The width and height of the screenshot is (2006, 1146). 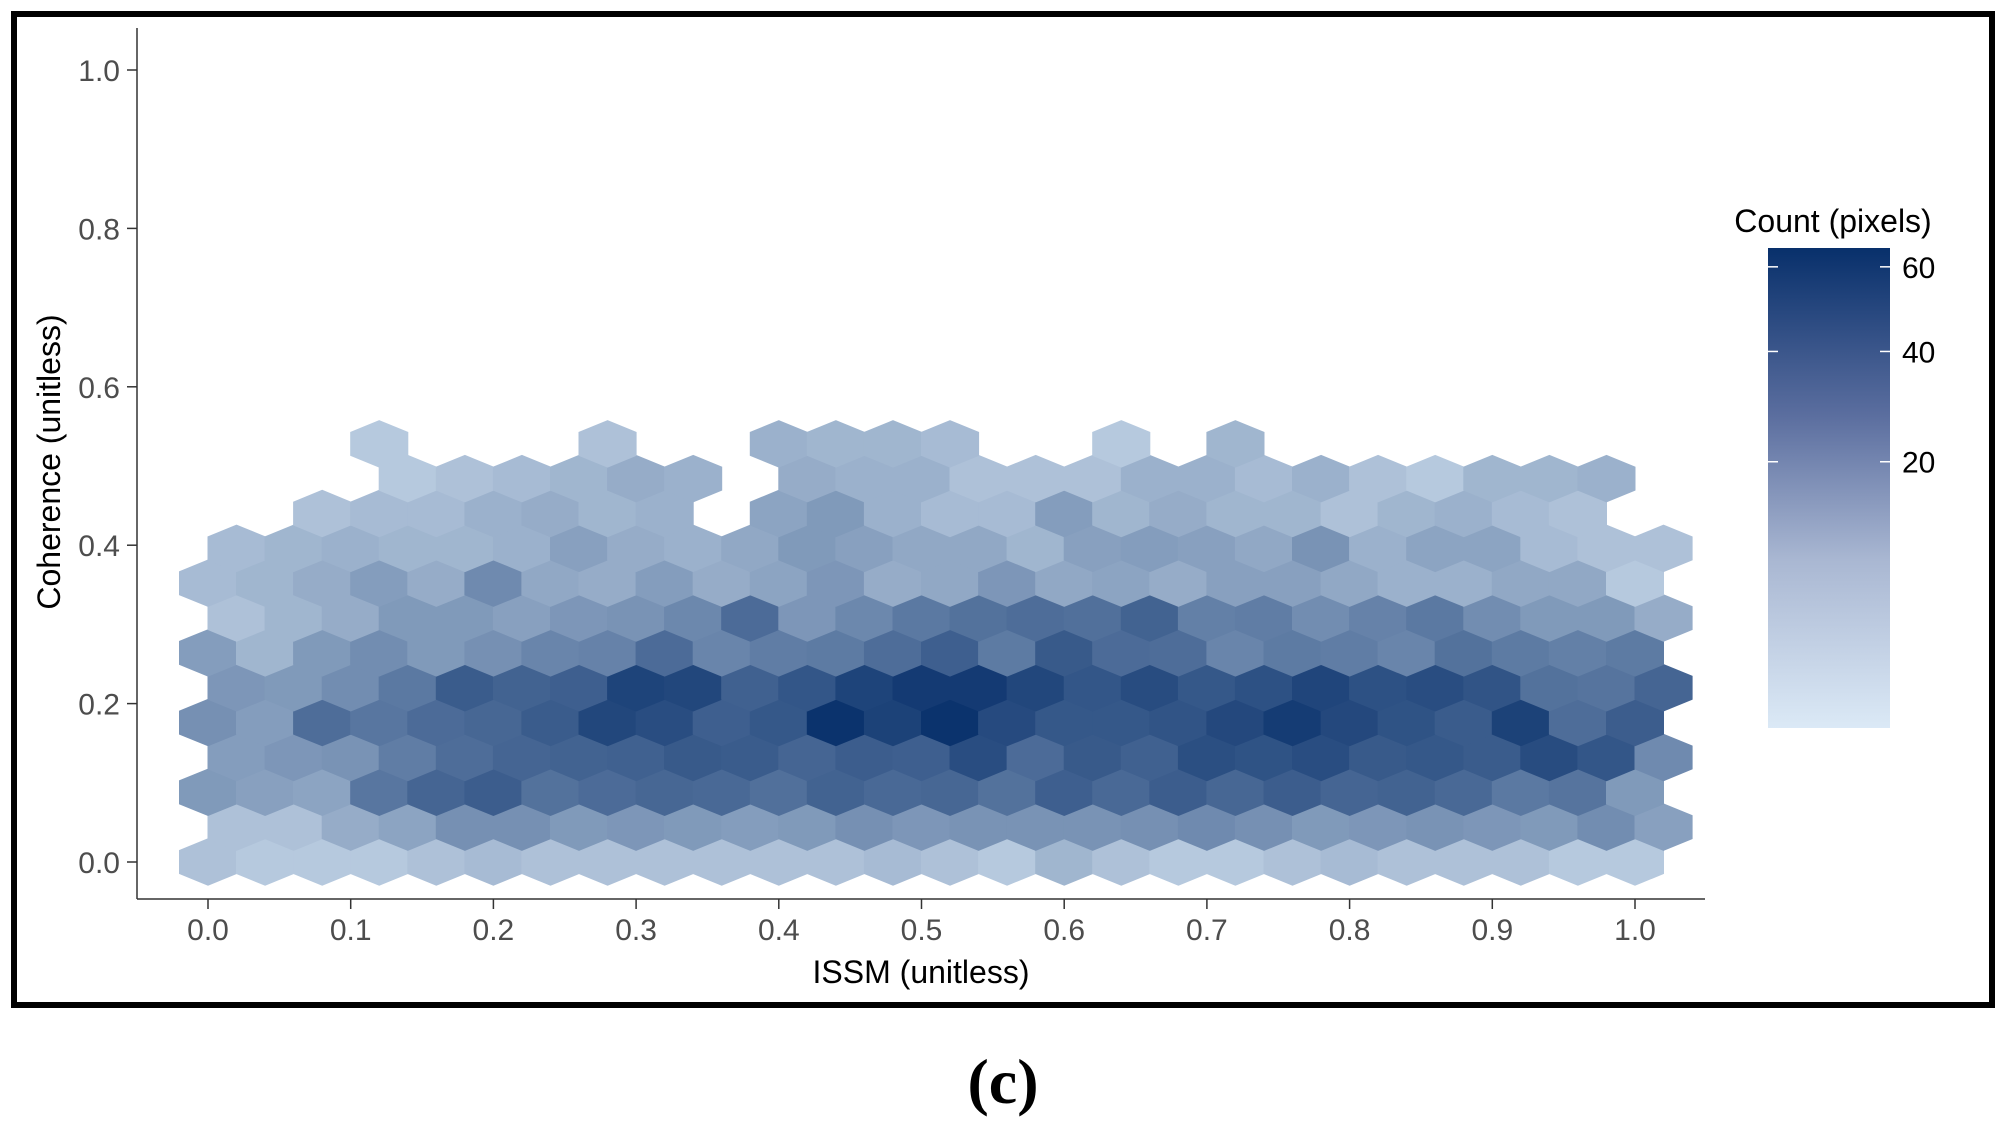 What do you see at coordinates (1207, 930) in the screenshot?
I see `x-tick-label: 0.7` at bounding box center [1207, 930].